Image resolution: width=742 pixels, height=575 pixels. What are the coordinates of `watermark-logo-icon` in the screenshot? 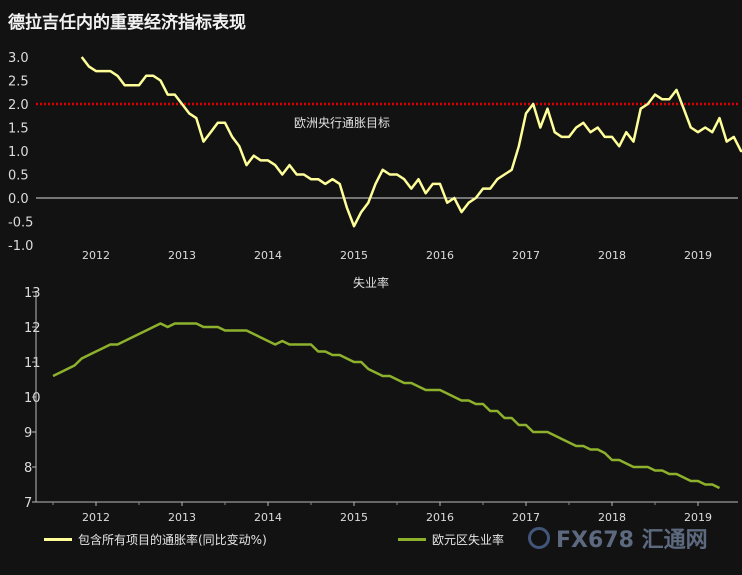 It's located at (539, 538).